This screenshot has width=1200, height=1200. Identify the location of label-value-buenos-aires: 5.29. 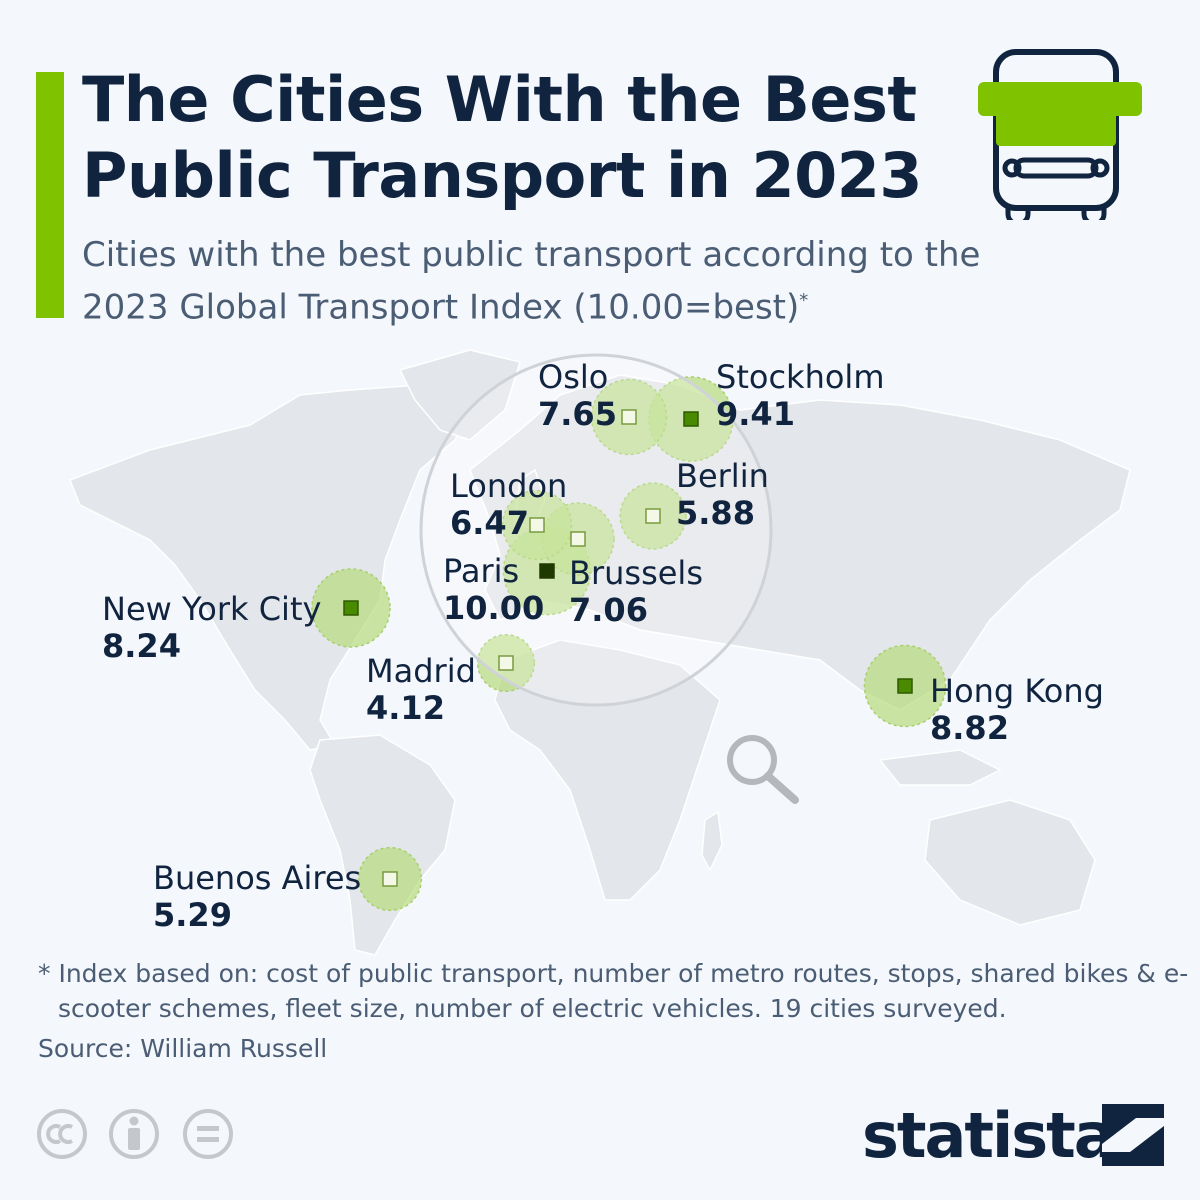
(192, 915).